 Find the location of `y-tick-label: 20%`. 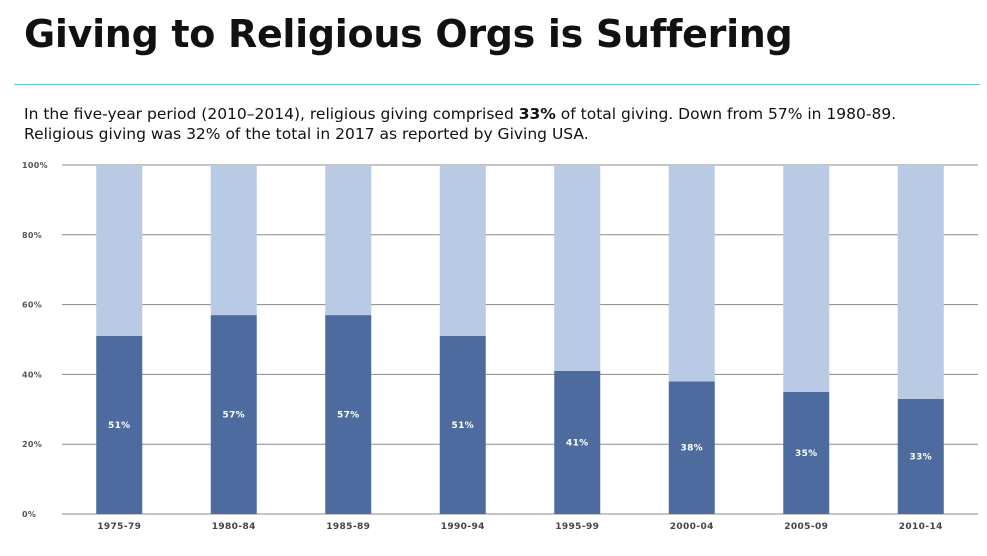

y-tick-label: 20% is located at coordinates (32, 444).